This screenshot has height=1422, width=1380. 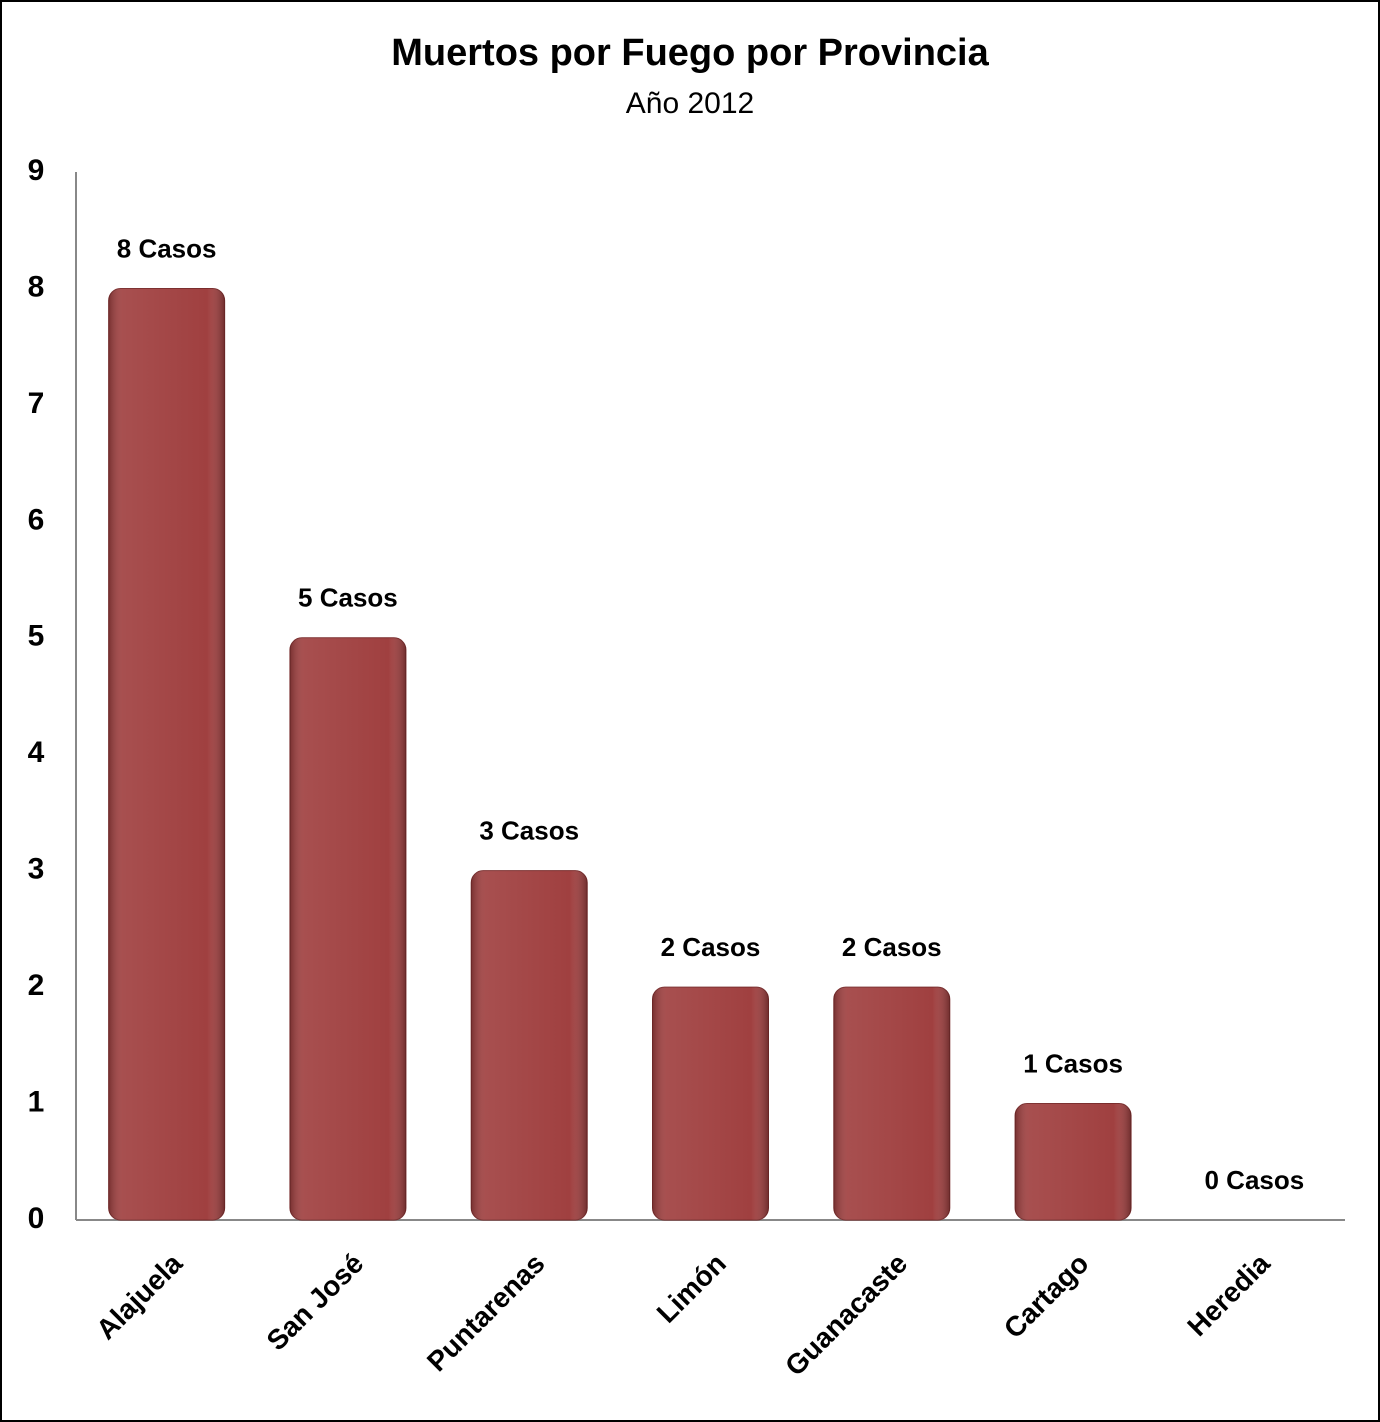 I want to click on y-tick-label: 9, so click(x=36, y=170).